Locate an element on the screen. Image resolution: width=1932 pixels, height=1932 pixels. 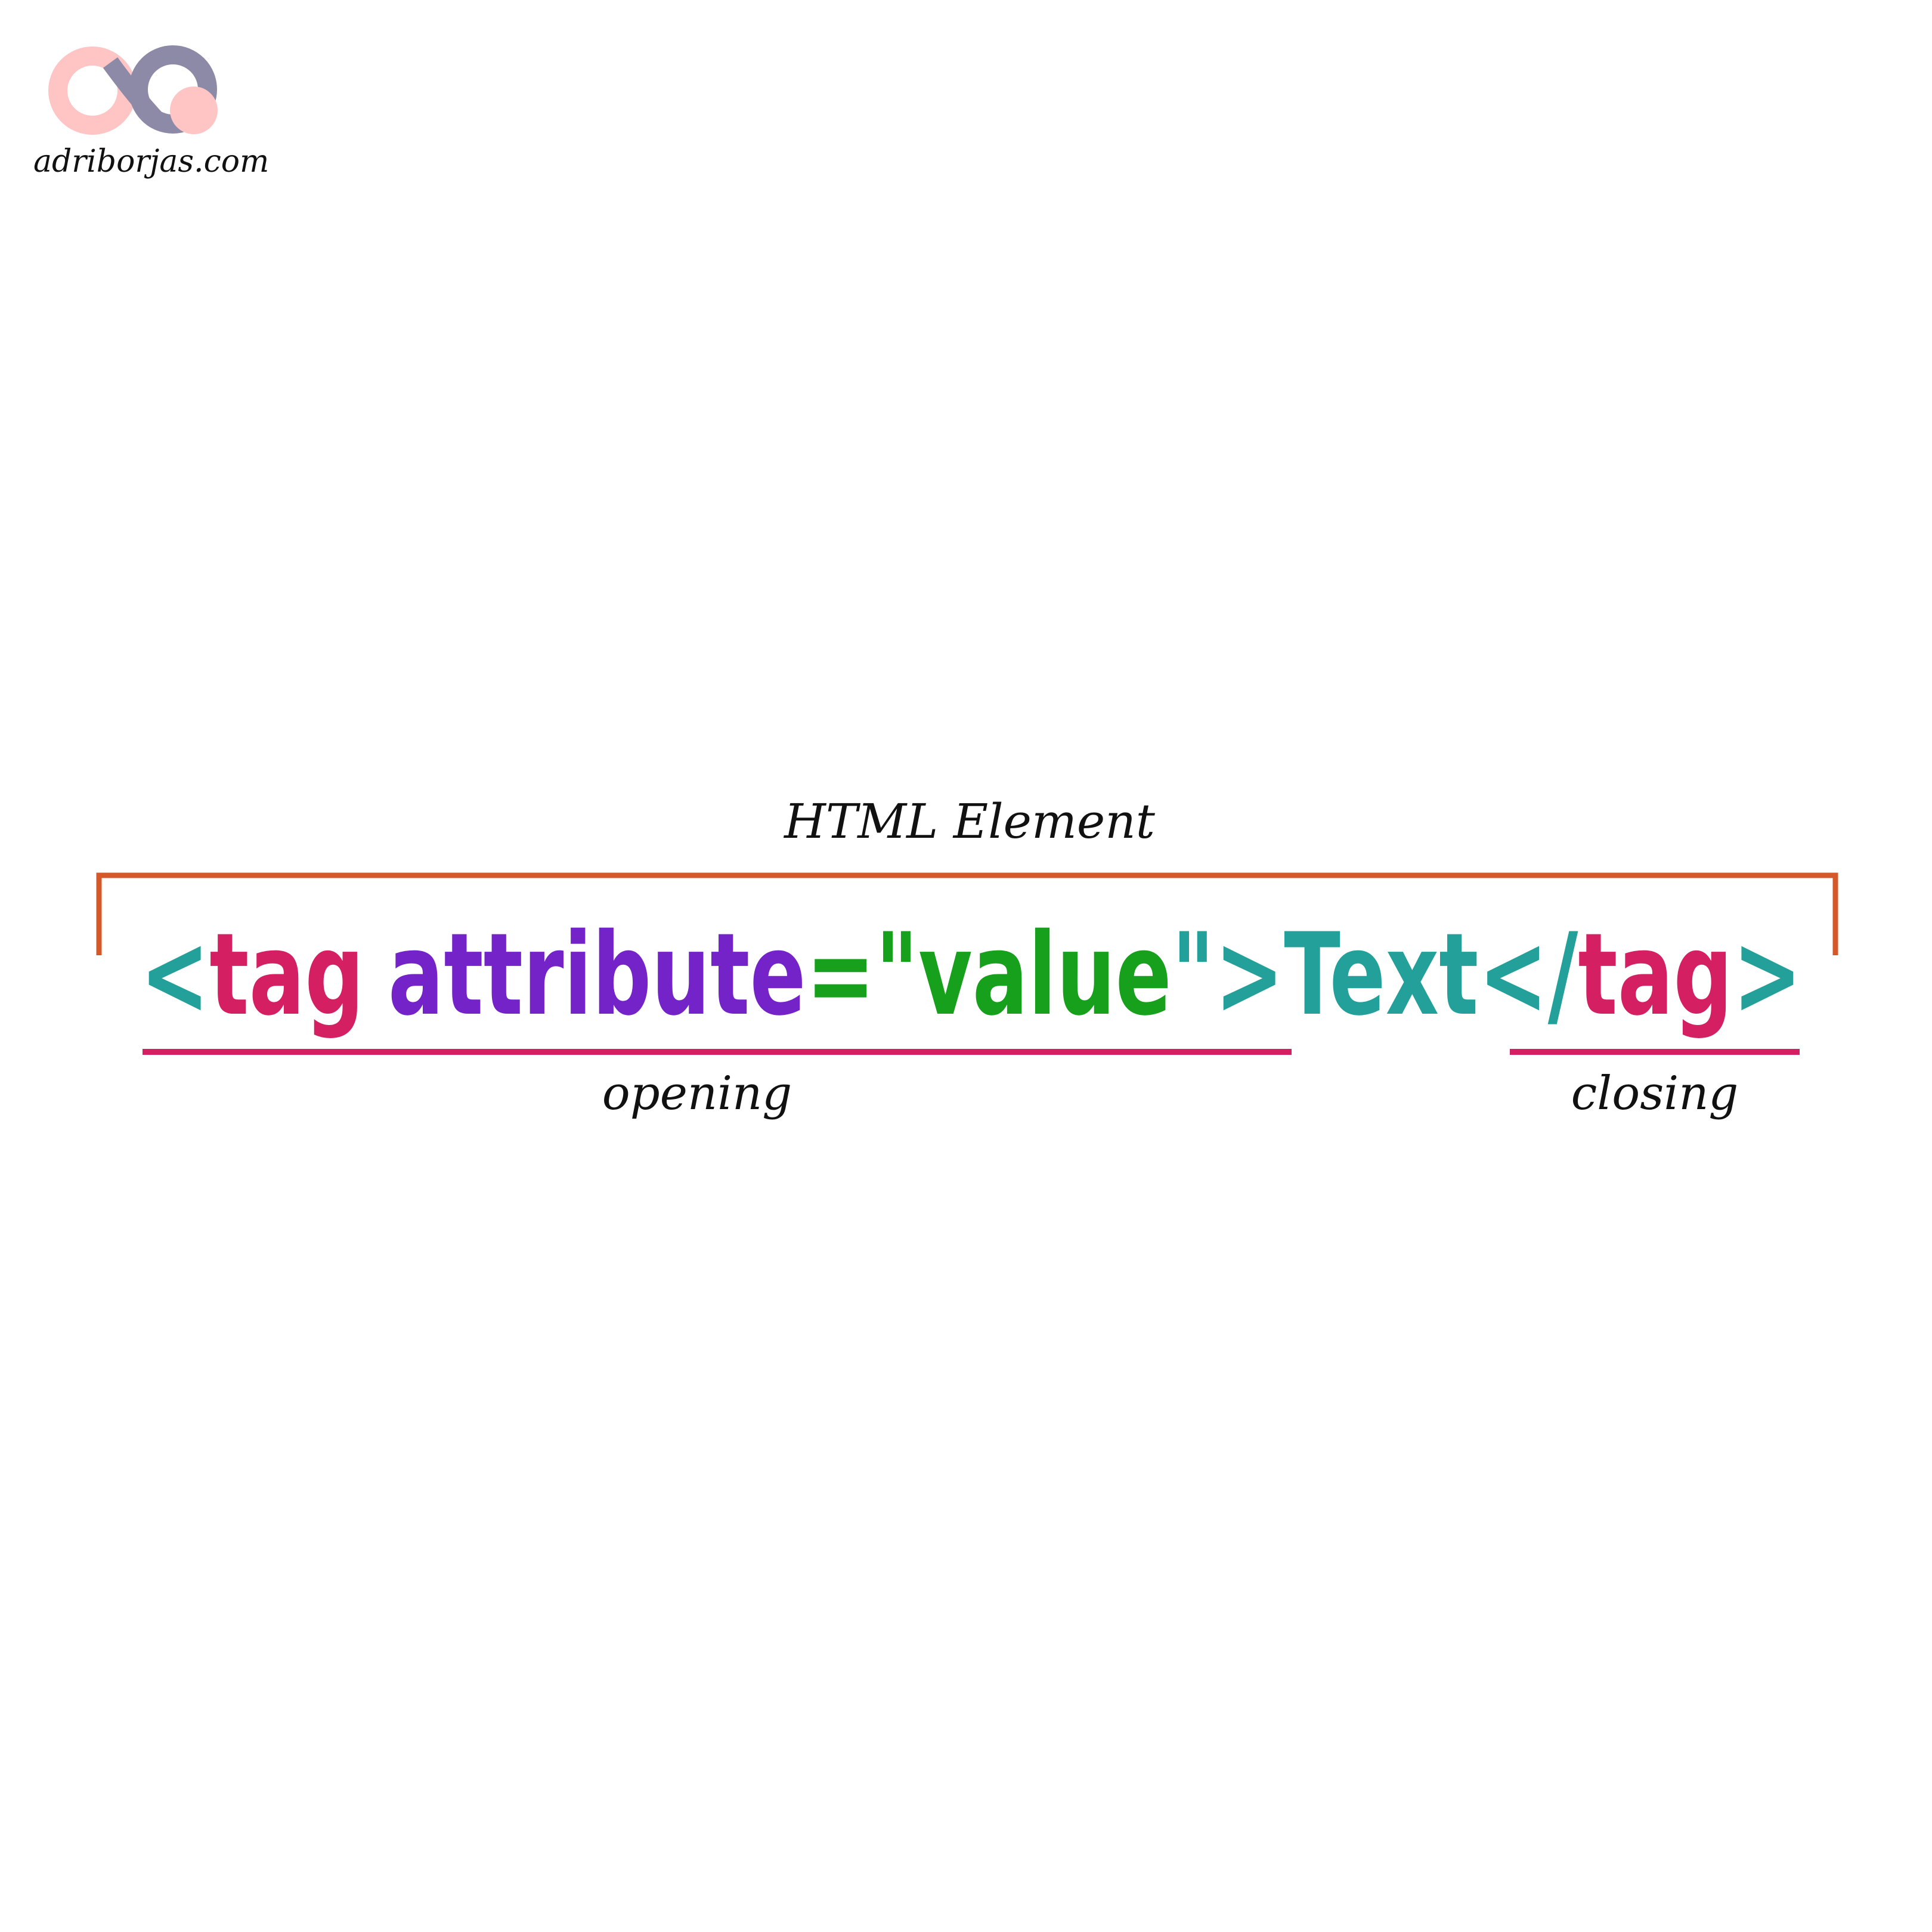
code-token: Text is located at coordinates (1381, 975).